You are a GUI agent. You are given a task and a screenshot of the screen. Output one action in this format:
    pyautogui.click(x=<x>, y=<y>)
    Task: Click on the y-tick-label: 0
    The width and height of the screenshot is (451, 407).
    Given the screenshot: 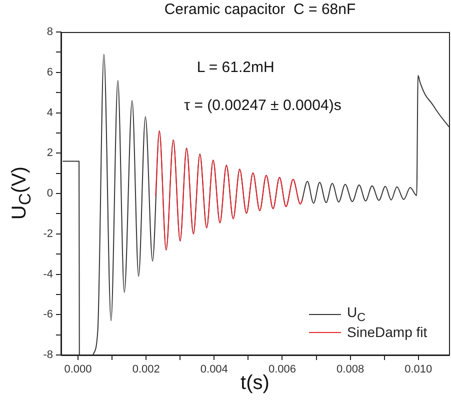 What is the action you would take?
    pyautogui.click(x=49, y=194)
    